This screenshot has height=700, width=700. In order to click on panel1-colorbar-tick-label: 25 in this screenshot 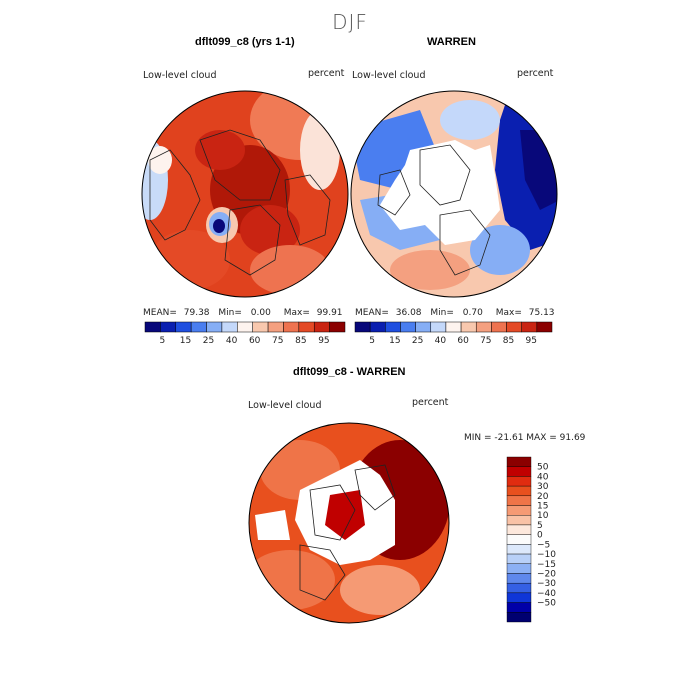, I will do `click(208, 341)`.